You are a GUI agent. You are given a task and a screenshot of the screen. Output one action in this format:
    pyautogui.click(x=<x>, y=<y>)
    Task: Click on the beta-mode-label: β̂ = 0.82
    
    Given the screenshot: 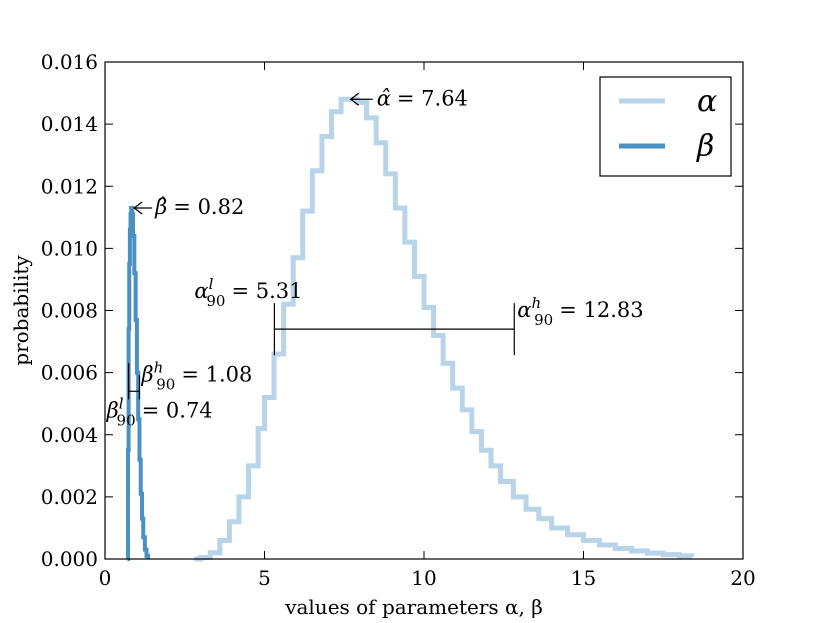 What is the action you would take?
    pyautogui.click(x=199, y=207)
    